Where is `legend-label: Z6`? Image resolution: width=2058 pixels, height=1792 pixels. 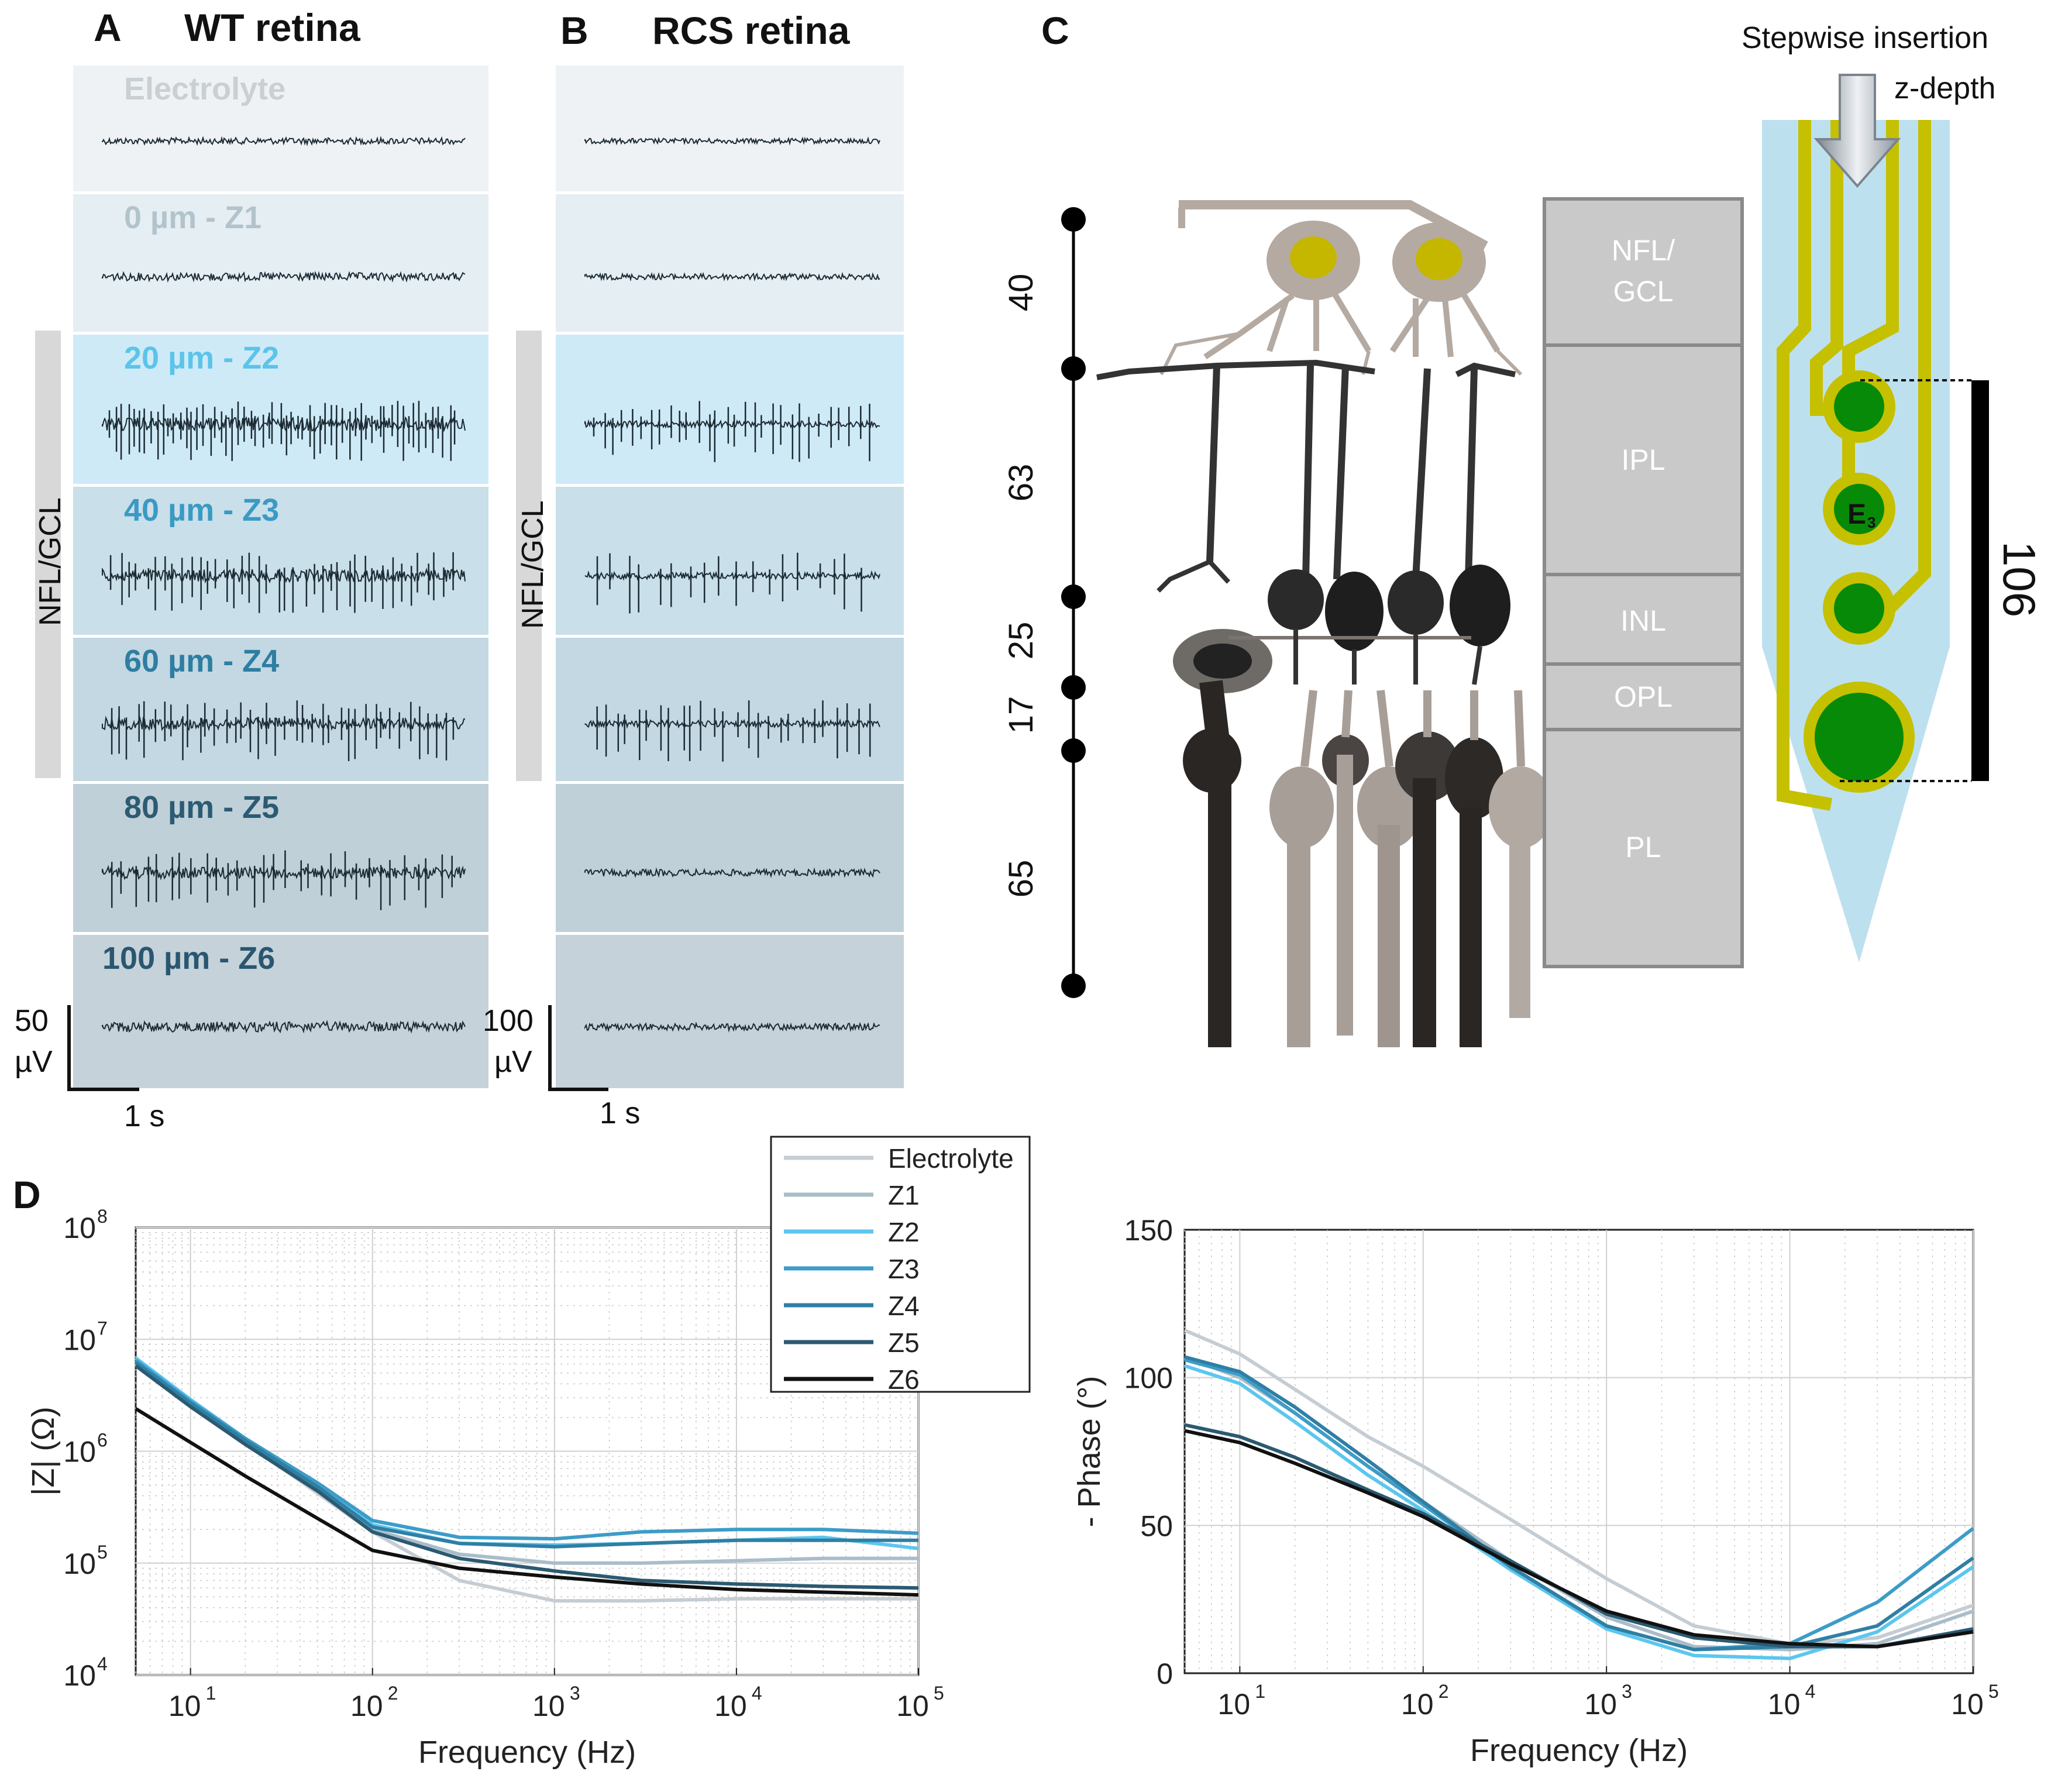
legend-label: Z6 is located at coordinates (904, 1379).